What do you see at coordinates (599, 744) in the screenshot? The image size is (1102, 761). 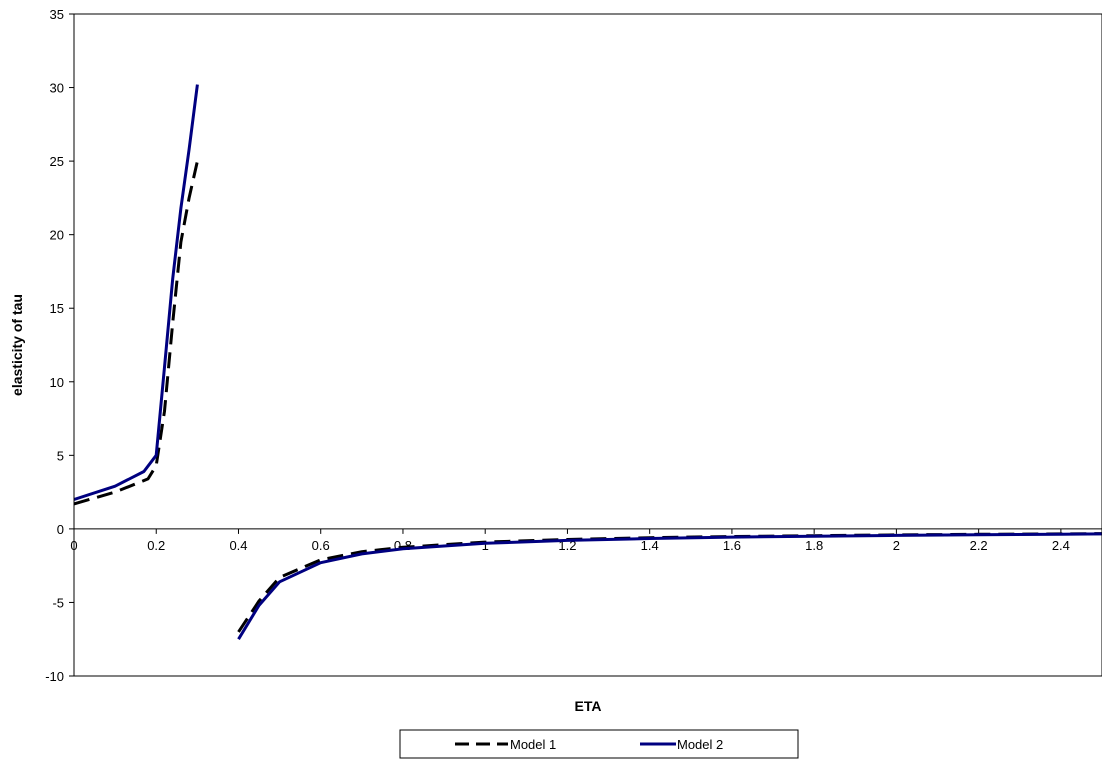 I see `legend: Model 1 Model 2` at bounding box center [599, 744].